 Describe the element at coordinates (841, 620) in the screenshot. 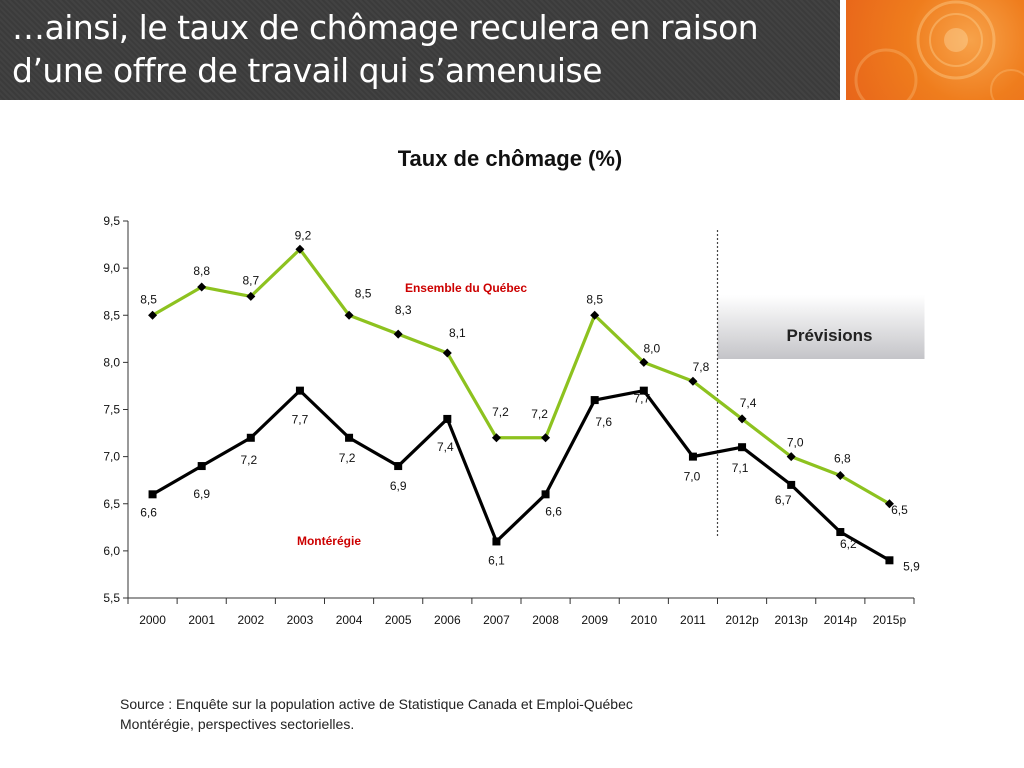

I see `x-tick-label: 2014p` at that location.